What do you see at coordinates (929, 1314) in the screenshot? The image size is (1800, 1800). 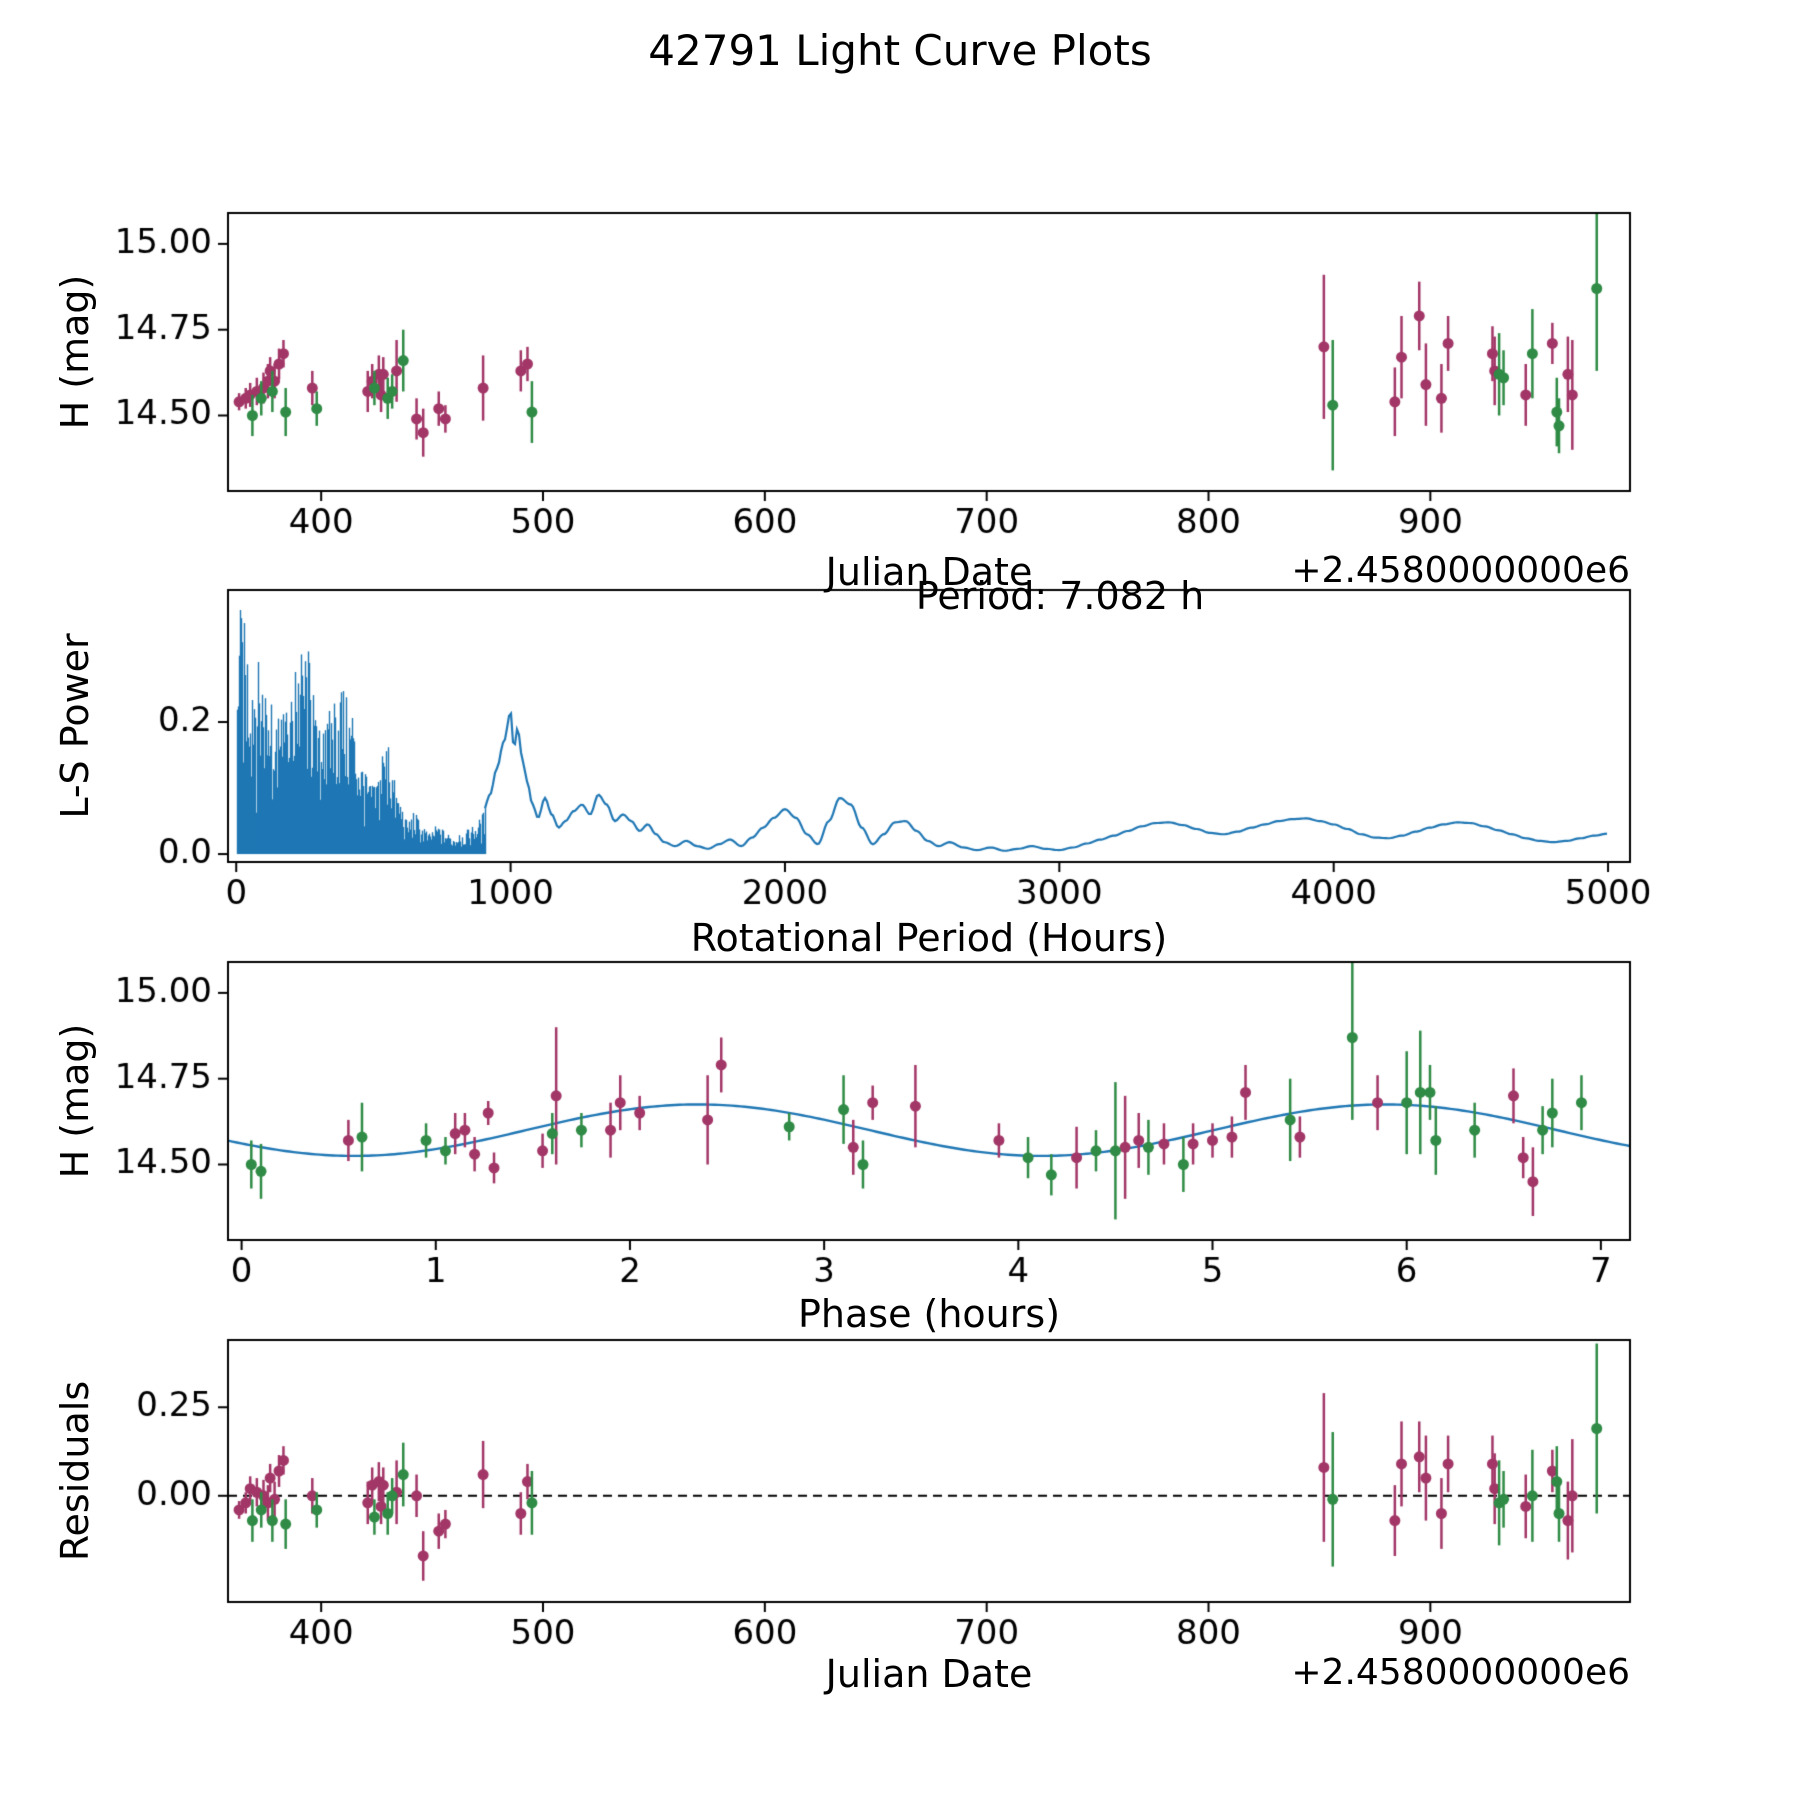 I see `phase-xlabel: Phase (hours)` at bounding box center [929, 1314].